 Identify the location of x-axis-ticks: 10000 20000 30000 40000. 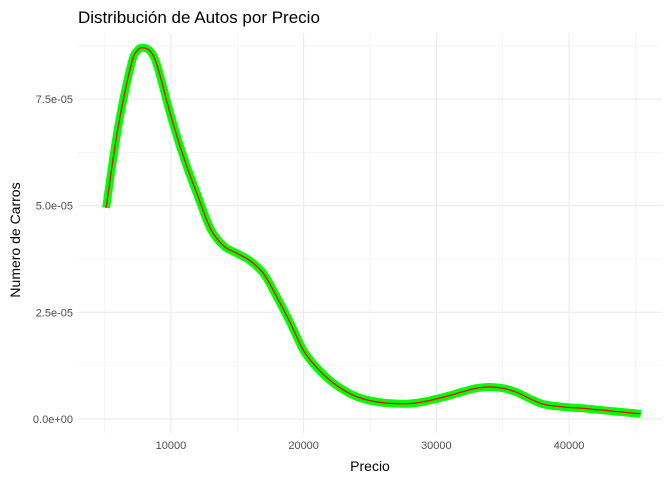
(370, 446).